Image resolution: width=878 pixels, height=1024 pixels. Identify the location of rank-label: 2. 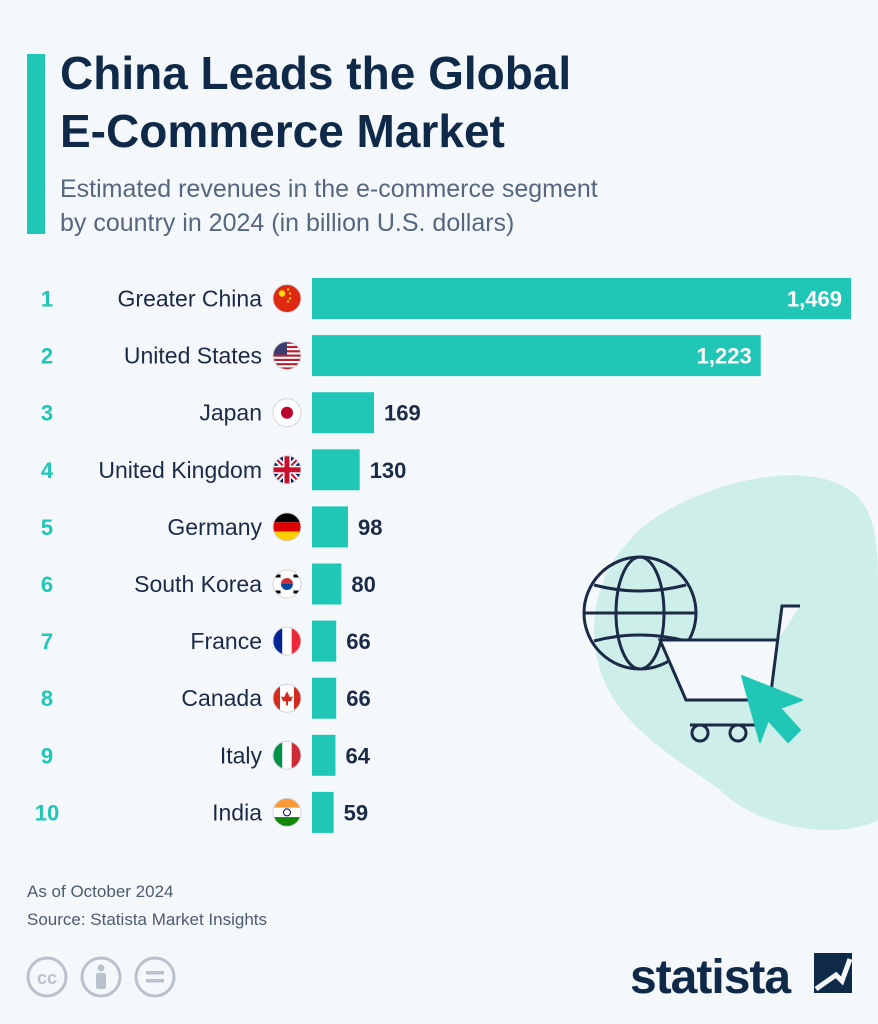
(47, 356).